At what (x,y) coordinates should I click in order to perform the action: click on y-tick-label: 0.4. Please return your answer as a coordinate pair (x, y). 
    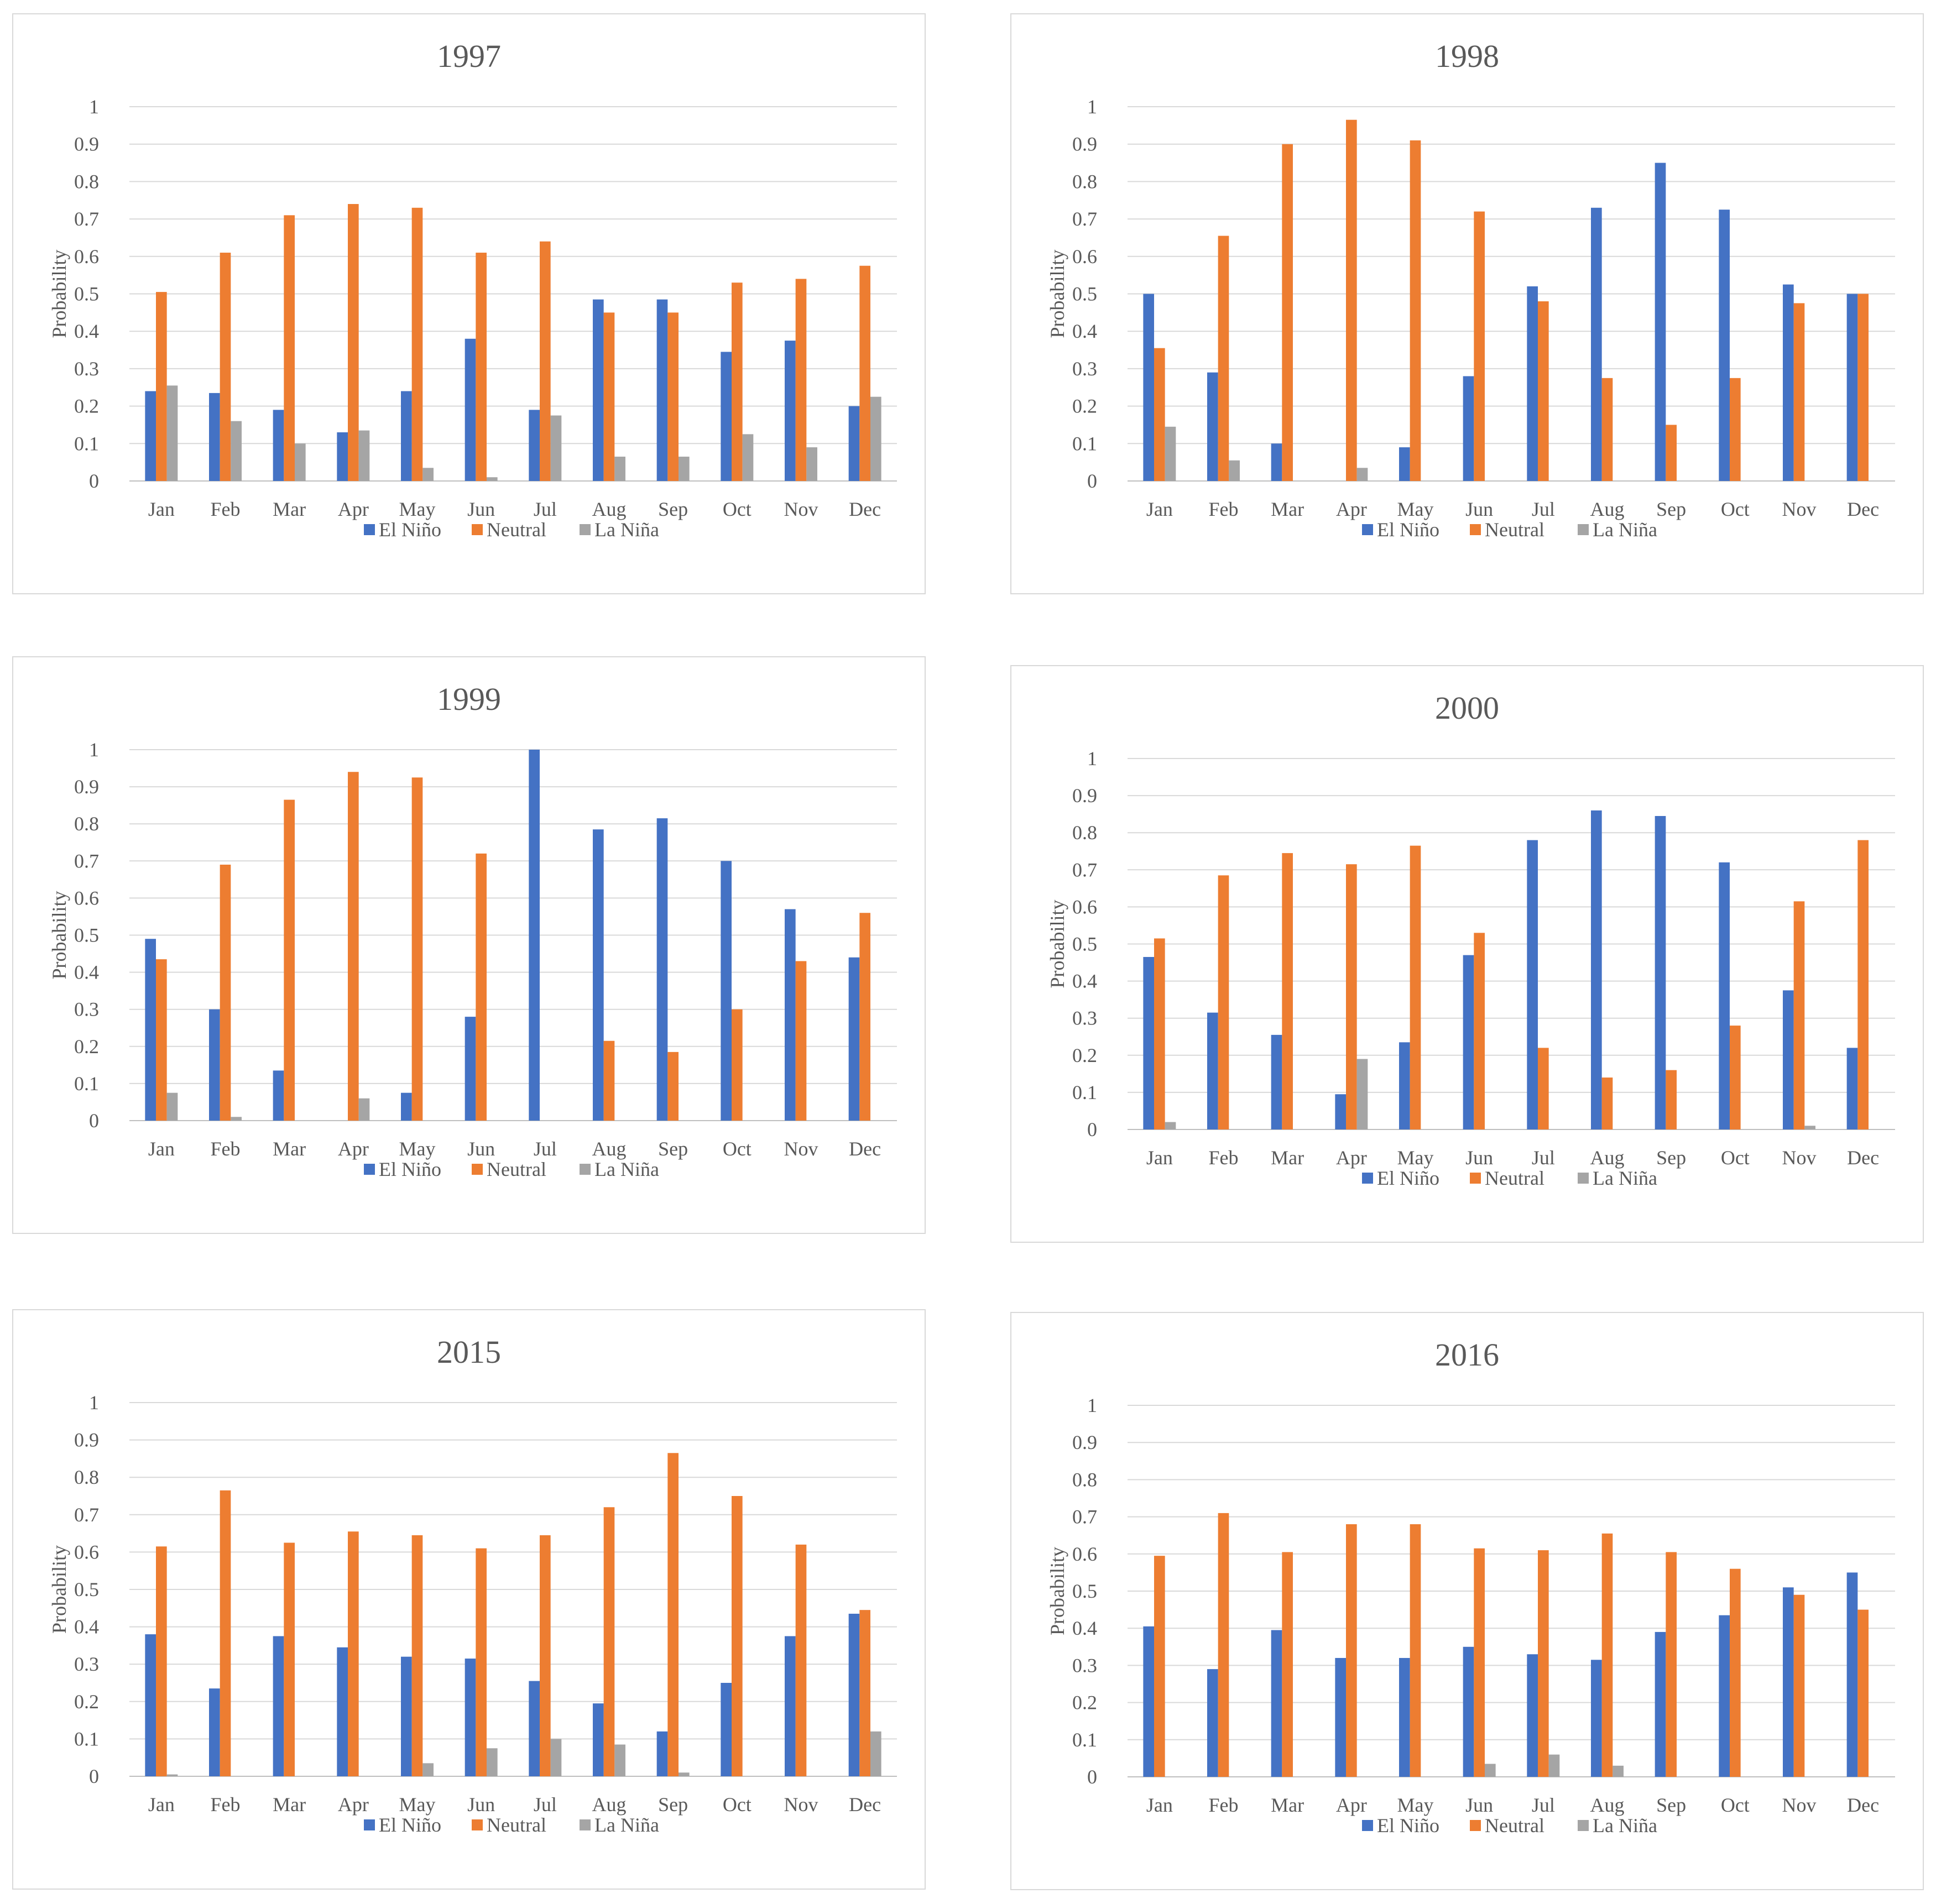
    Looking at the image, I should click on (1084, 1628).